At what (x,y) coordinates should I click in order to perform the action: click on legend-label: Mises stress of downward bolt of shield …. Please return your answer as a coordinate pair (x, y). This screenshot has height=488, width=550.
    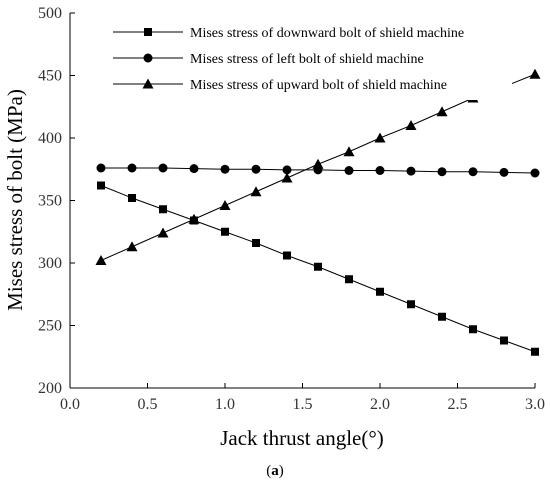
    Looking at the image, I should click on (327, 33).